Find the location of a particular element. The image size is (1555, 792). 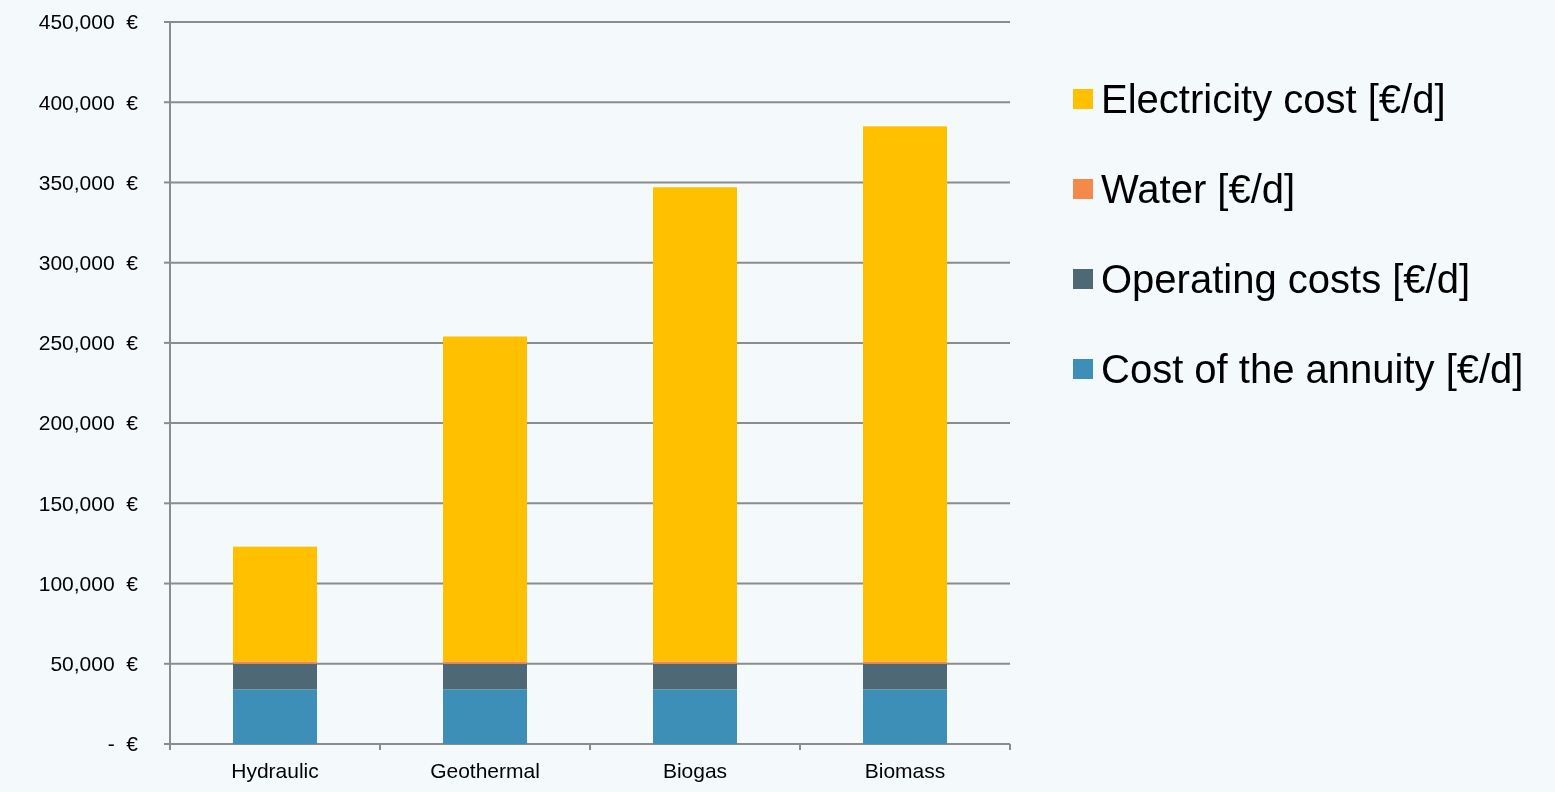

x-tick-label: Biomass is located at coordinates (905, 770).